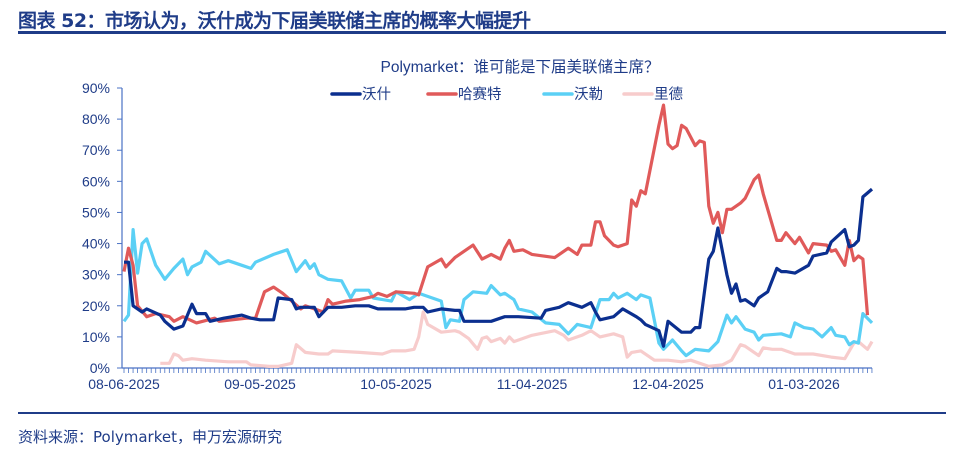 The image size is (960, 454). Describe the element at coordinates (96, 119) in the screenshot. I see `y-tick-label: 80%` at that location.